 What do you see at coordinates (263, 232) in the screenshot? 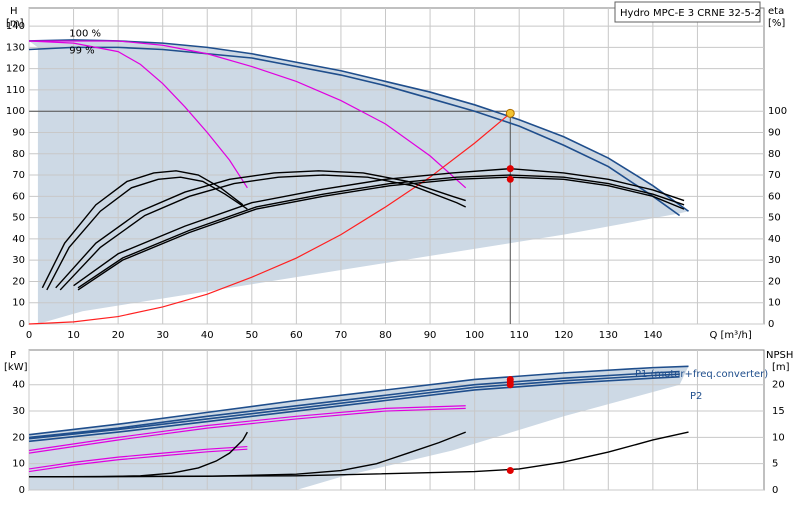
I see `curve-efficiency-2-pumps-b` at bounding box center [263, 232].